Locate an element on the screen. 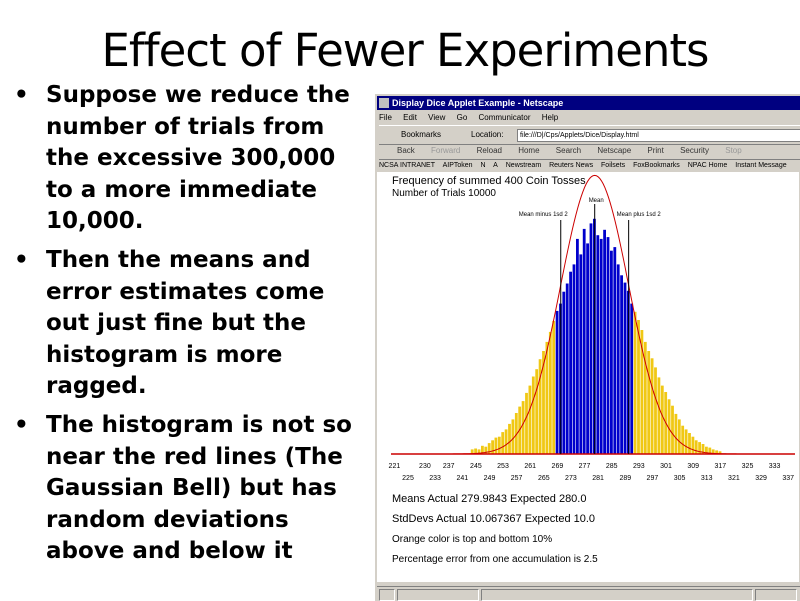 This screenshot has height=601, width=800. component-bar is located at coordinates (776, 595).